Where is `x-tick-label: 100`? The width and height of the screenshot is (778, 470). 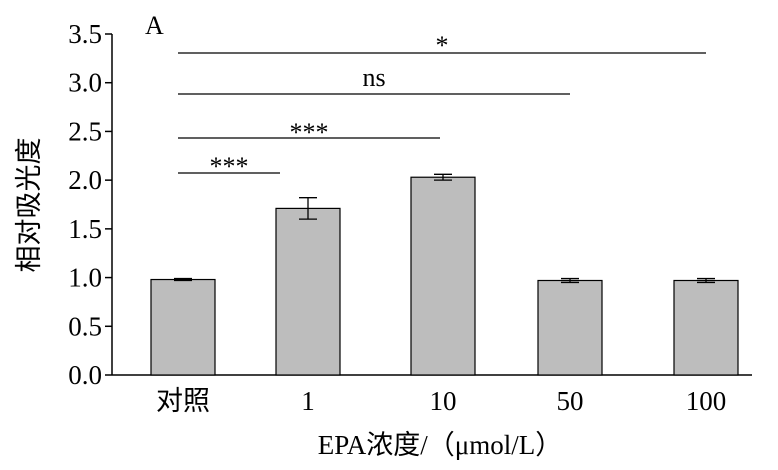 x-tick-label: 100 is located at coordinates (706, 401).